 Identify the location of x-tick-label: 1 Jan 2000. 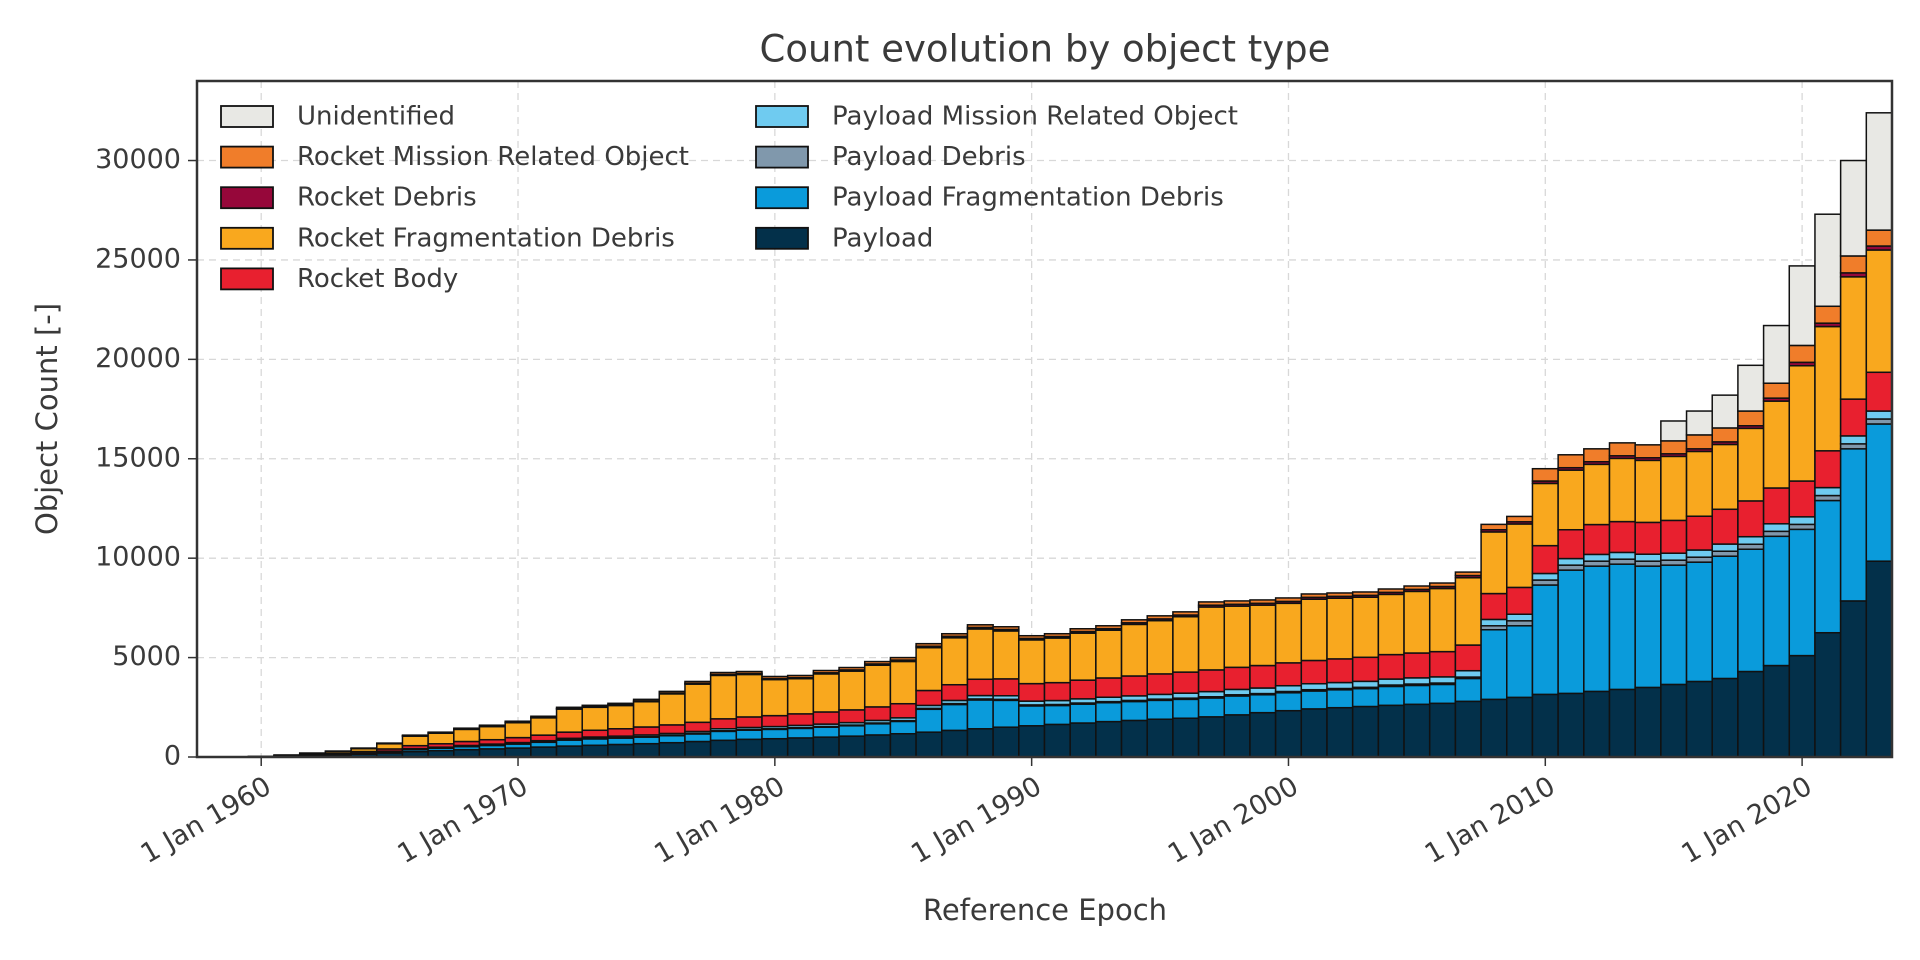
(1233, 820).